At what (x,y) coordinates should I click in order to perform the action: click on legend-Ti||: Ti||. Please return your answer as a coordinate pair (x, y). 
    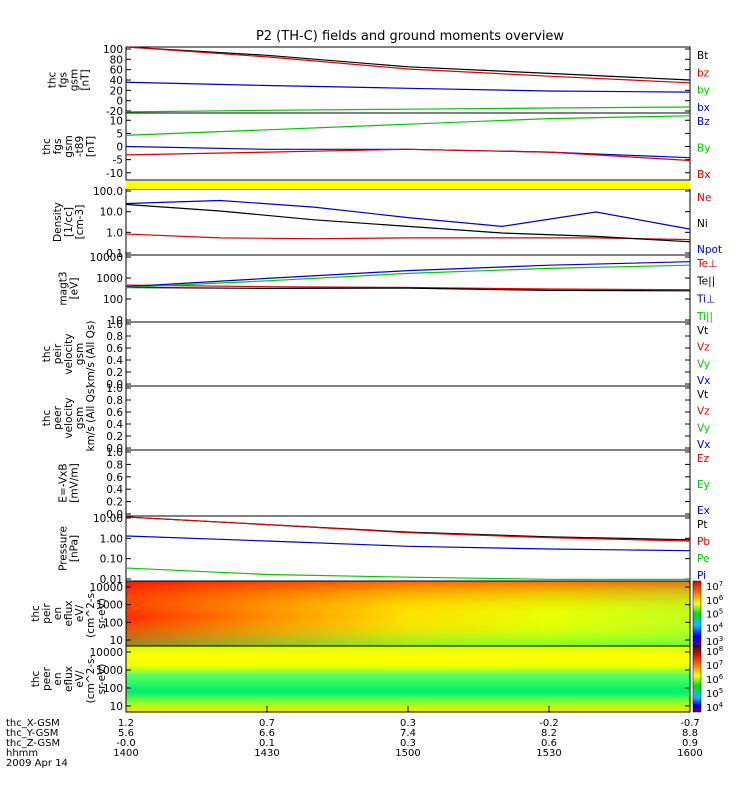
    Looking at the image, I should click on (704, 317).